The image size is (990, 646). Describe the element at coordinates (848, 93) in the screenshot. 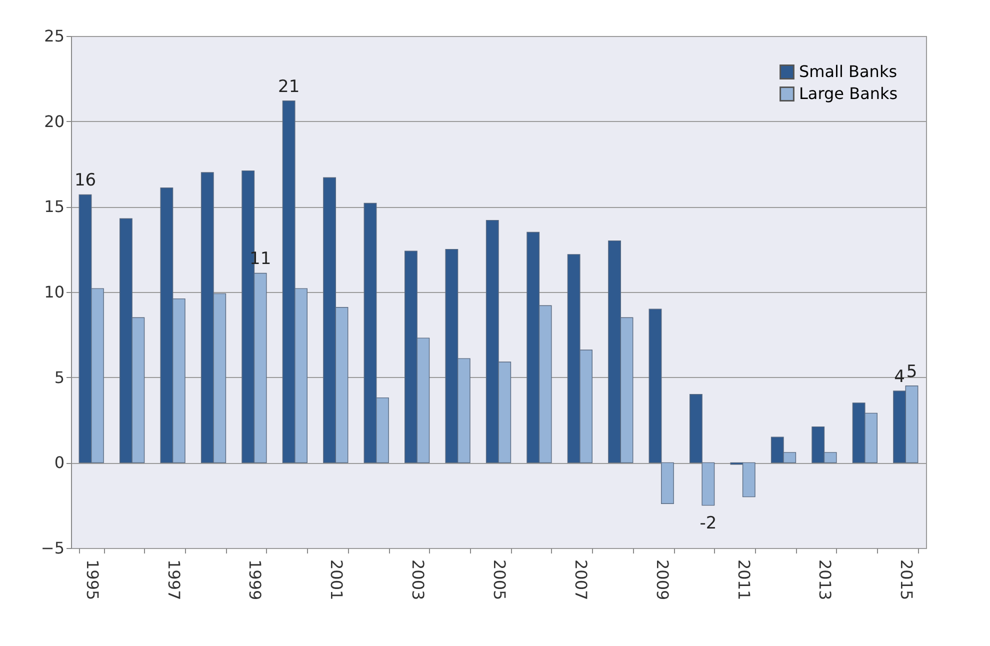

I see `legend-label: Large Banks` at that location.